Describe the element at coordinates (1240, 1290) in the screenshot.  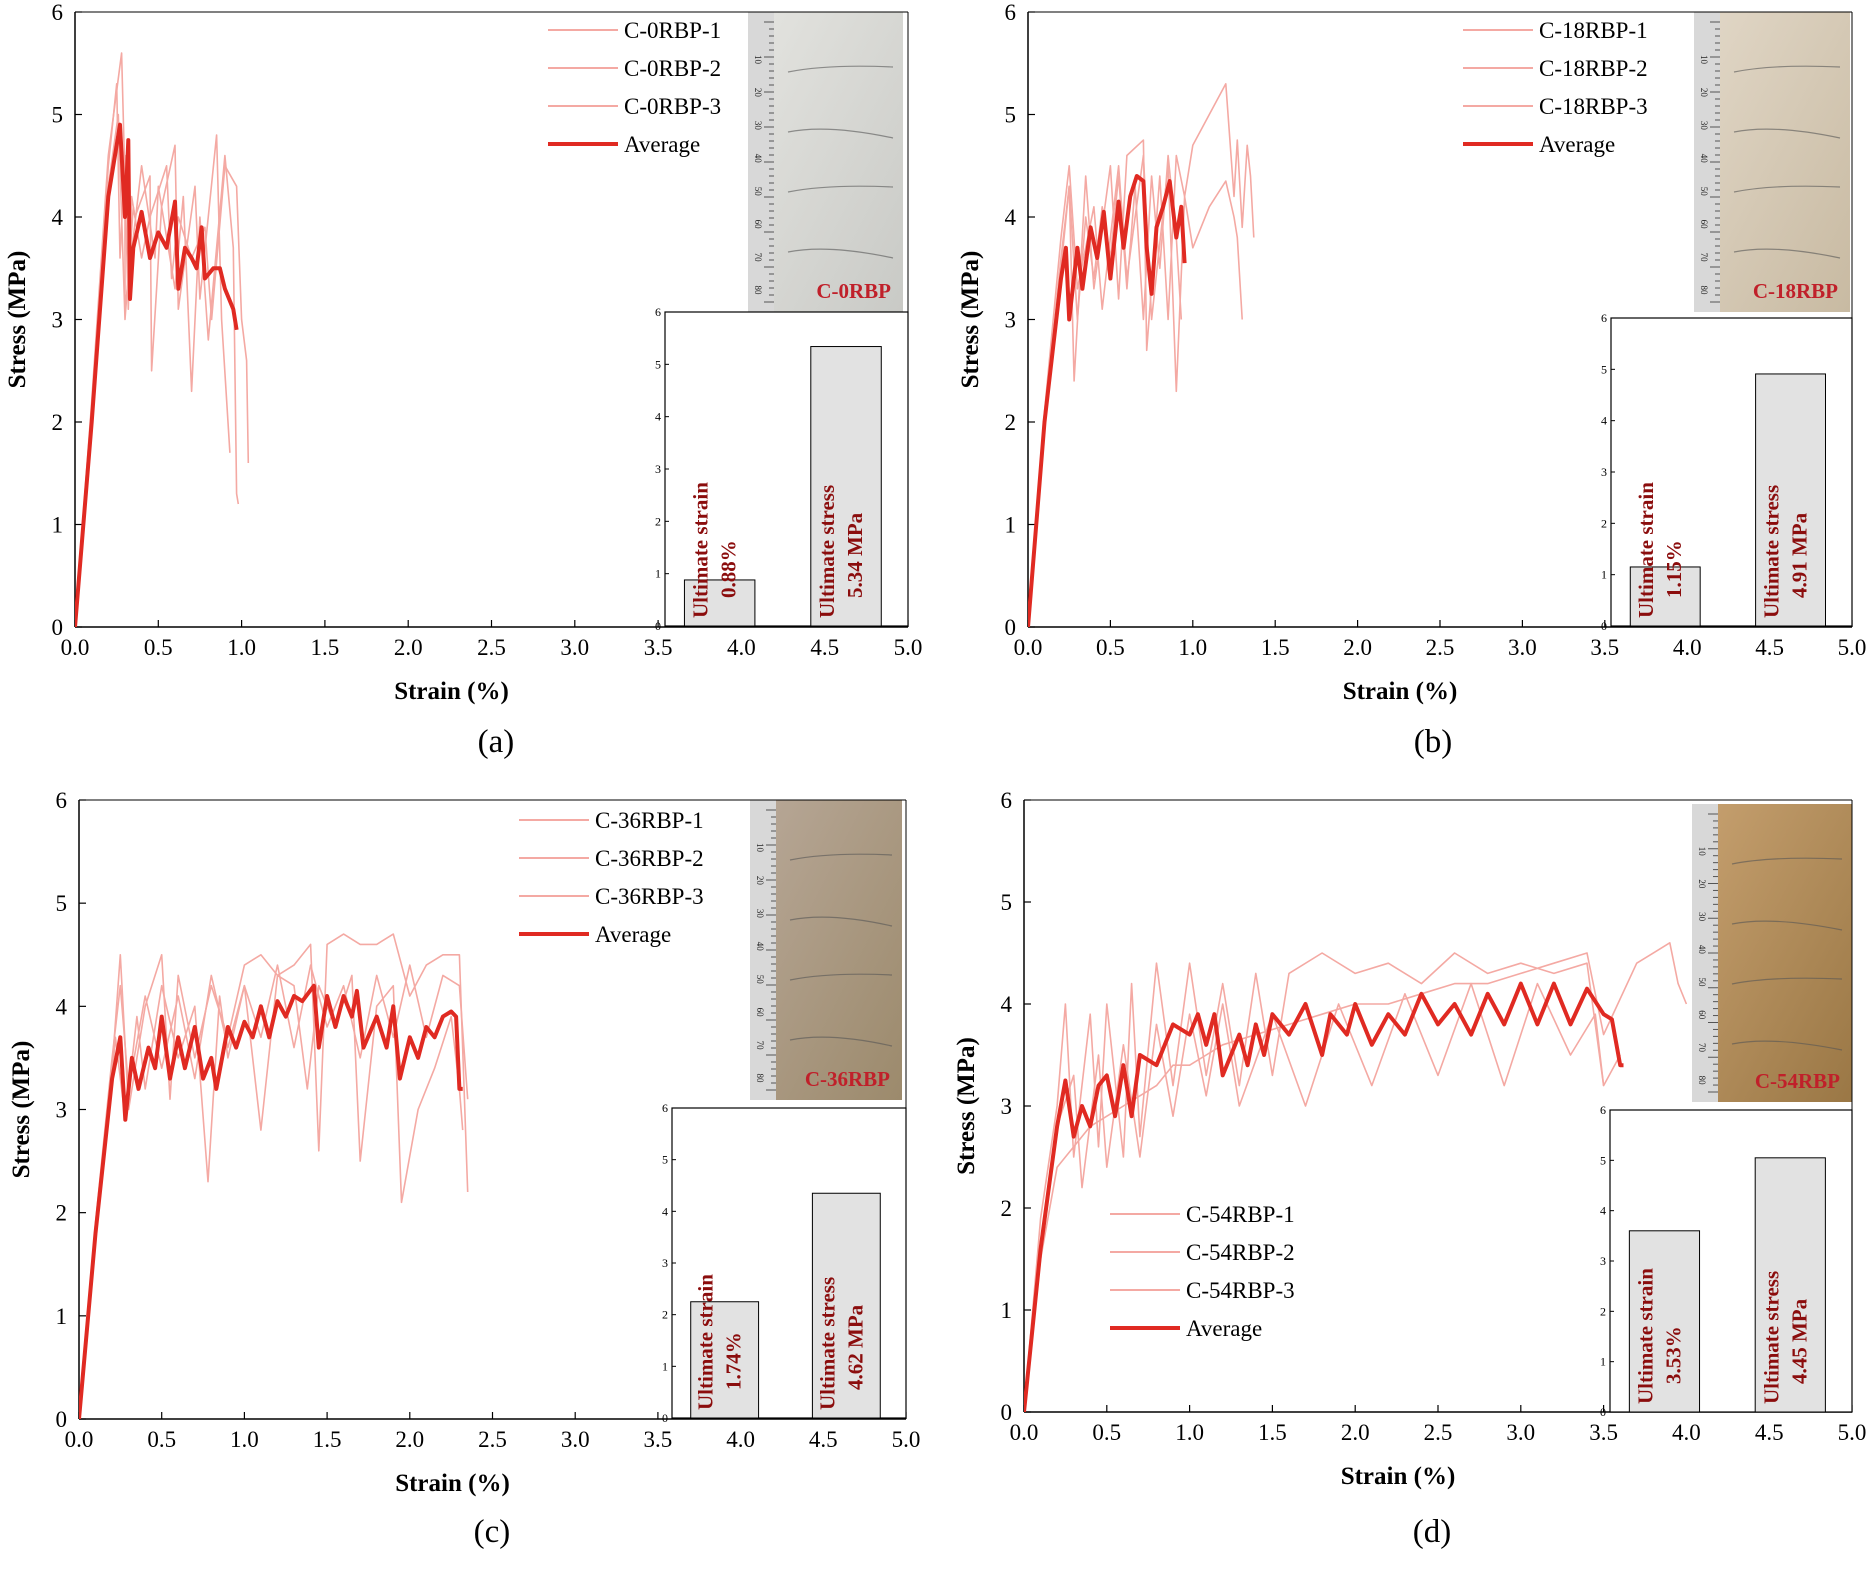
I see `legend-label: C-54RBP-3` at that location.